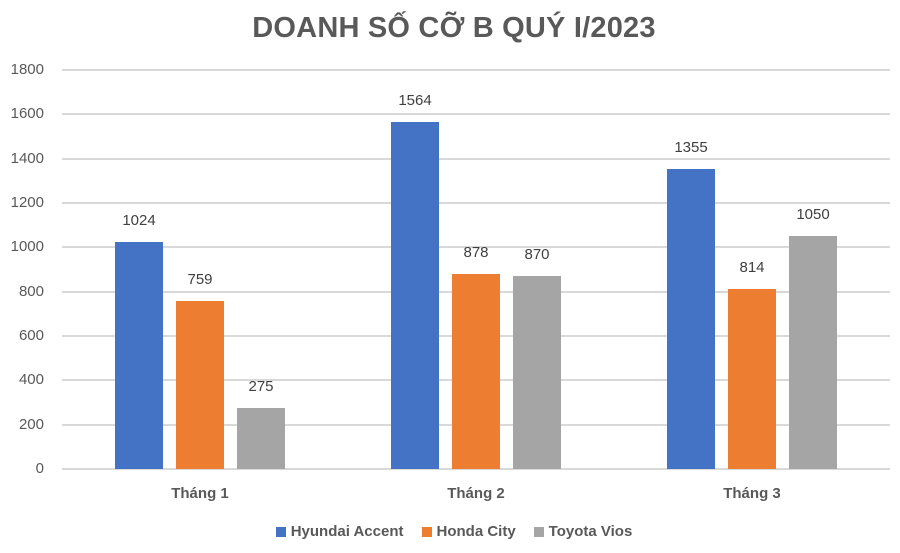 The image size is (900, 553). What do you see at coordinates (476, 493) in the screenshot?
I see `x-tick-label: Tháng 2` at bounding box center [476, 493].